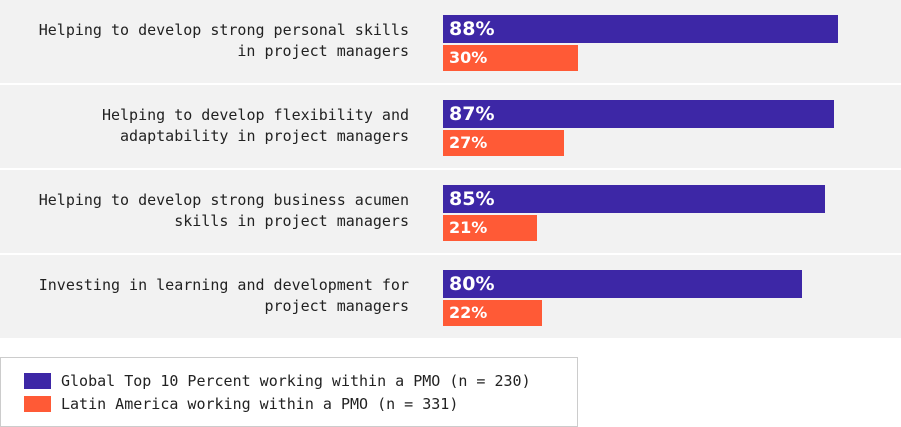 Image resolution: width=901 pixels, height=427 pixels. I want to click on value-label: 80%, so click(472, 283).